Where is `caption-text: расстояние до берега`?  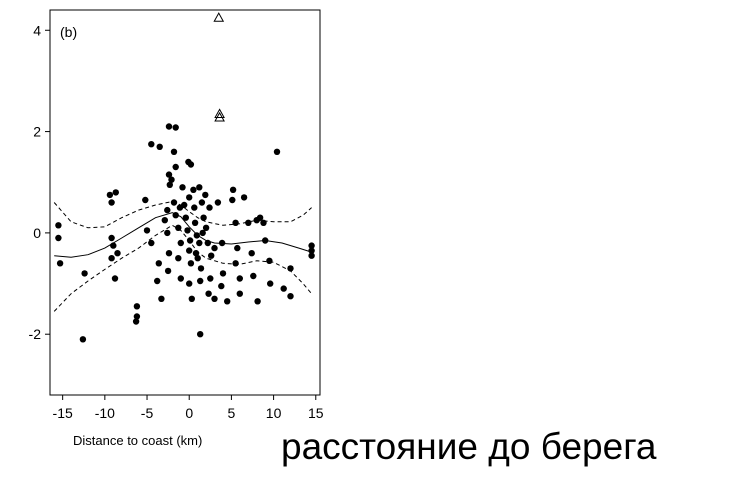
caption-text: расстояние до берега is located at coordinates (469, 446).